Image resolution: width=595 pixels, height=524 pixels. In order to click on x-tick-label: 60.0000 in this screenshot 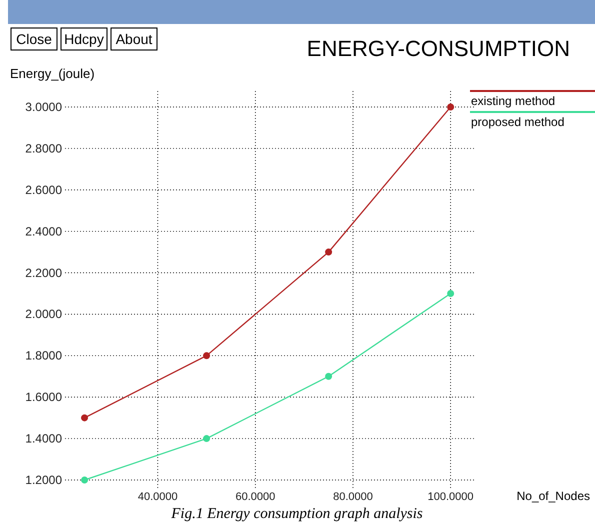, I will do `click(255, 497)`.